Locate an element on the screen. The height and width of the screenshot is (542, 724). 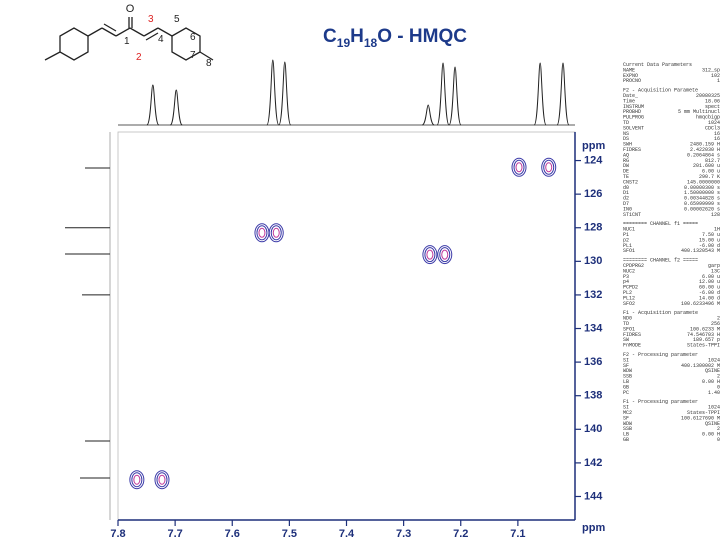
param-value: 189.657 p is located at coordinates (706, 340).